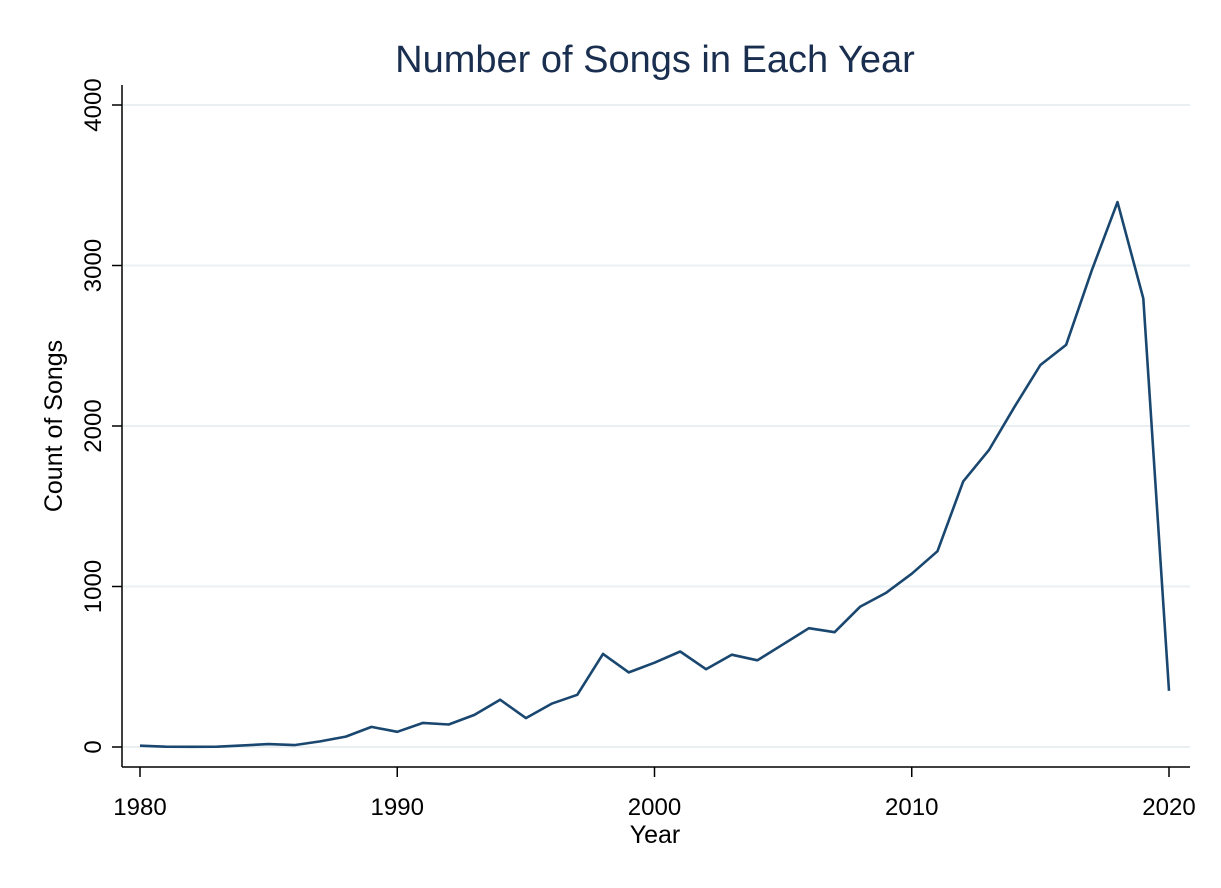  What do you see at coordinates (655, 835) in the screenshot?
I see `x-axis-label: Year` at bounding box center [655, 835].